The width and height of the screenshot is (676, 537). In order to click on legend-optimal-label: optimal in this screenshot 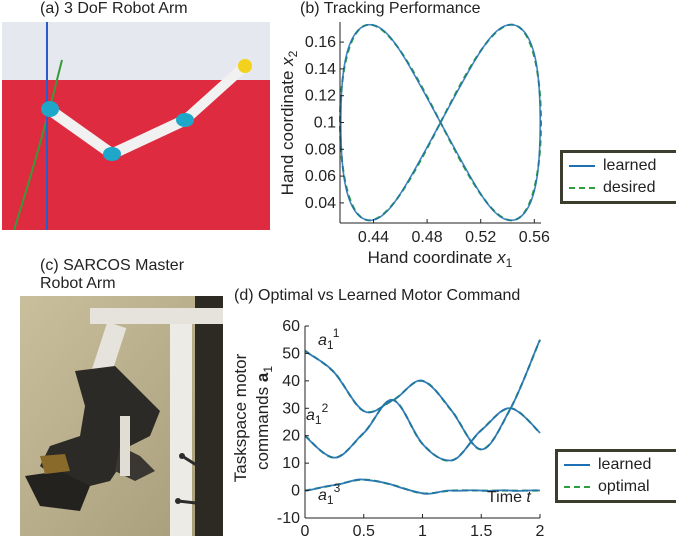, I will do `click(624, 486)`.